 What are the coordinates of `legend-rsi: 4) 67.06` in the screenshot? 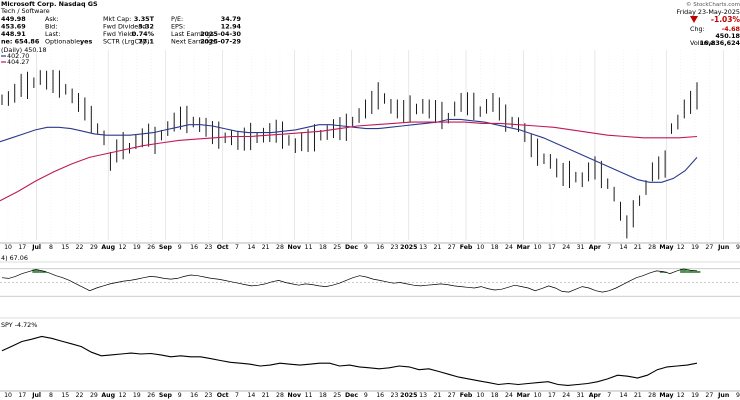 It's located at (14, 258).